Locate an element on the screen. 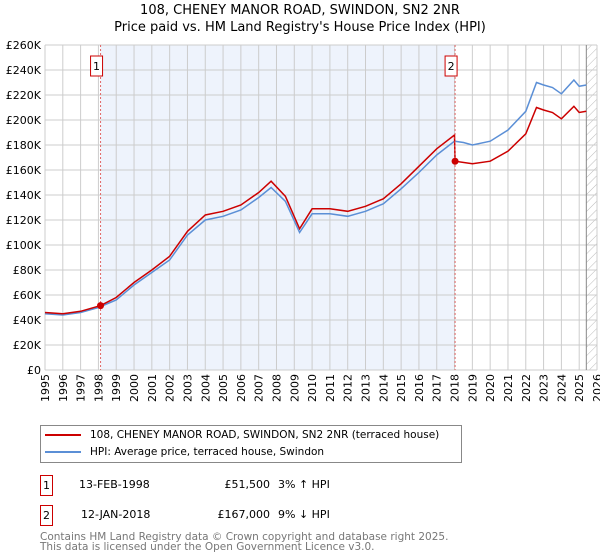 Image resolution: width=600 pixels, height=560 pixels. transaction-badge: 2 is located at coordinates (46, 515).